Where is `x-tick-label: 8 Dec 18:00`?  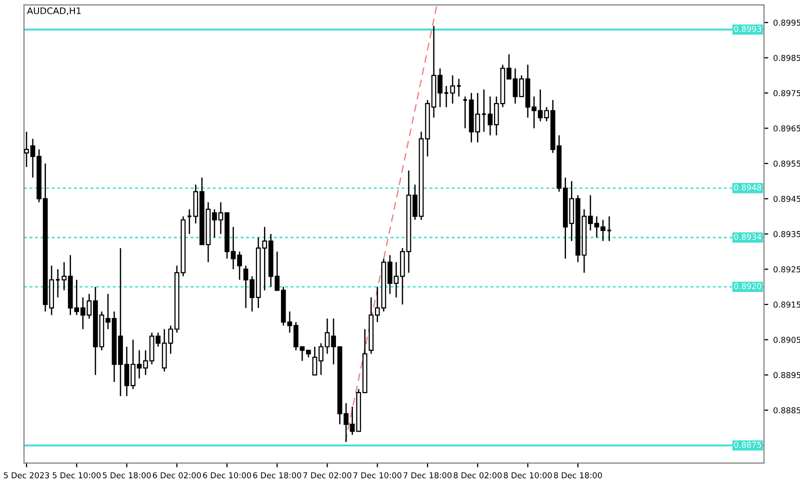
x-tick-label: 8 Dec 18:00 is located at coordinates (578, 475).